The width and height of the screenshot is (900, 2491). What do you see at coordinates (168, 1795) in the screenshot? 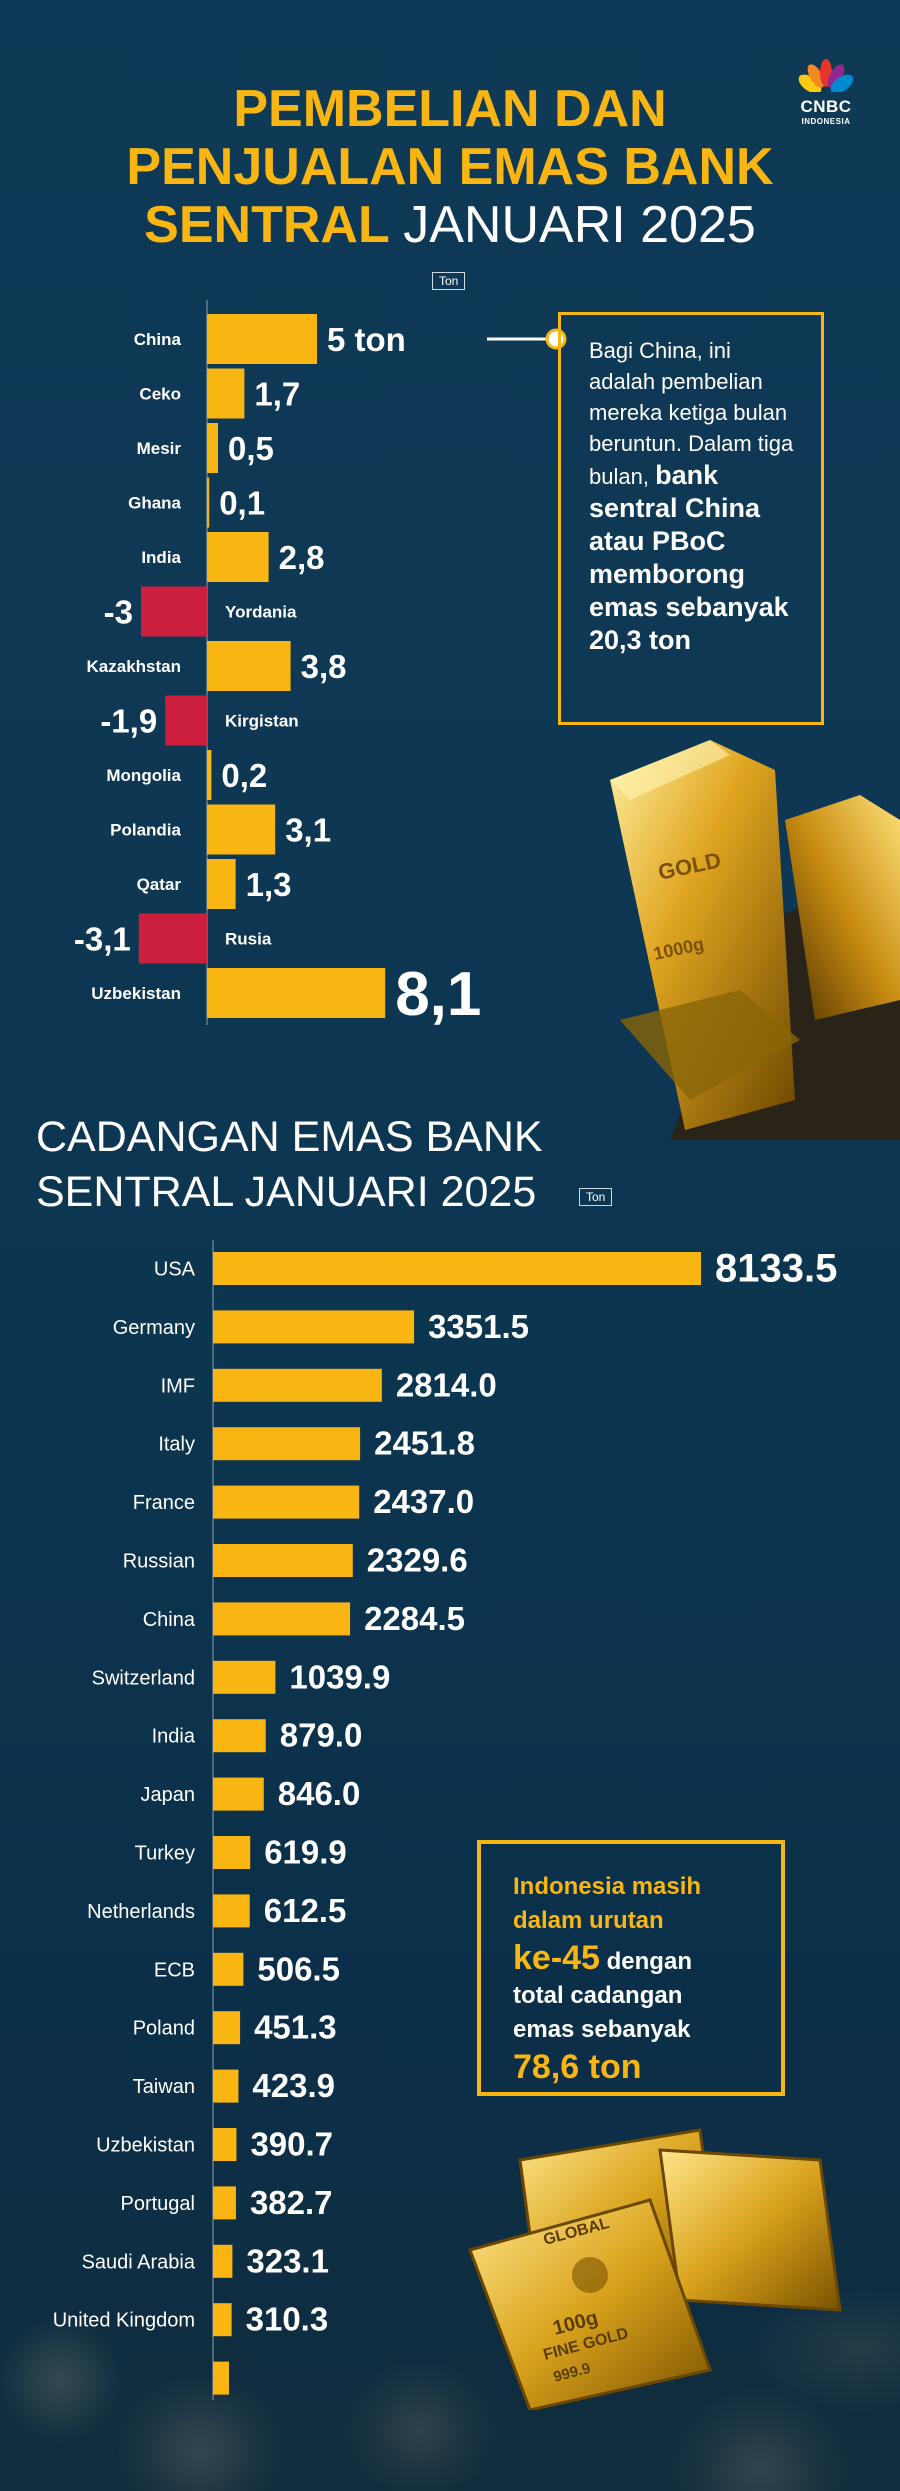
I see `category-label: Japan` at bounding box center [168, 1795].